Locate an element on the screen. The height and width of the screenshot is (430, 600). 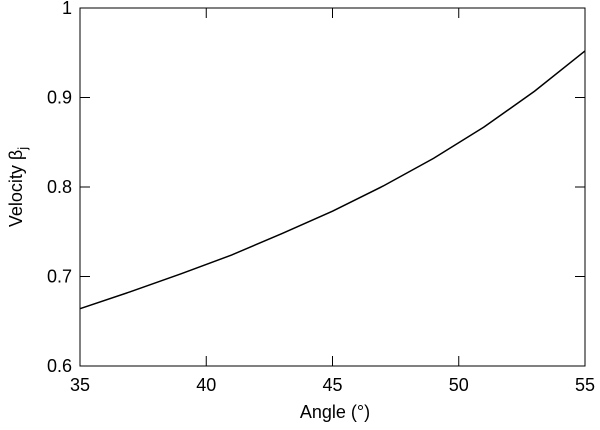
y-axis-label-main: Velocity β is located at coordinates (16, 188).